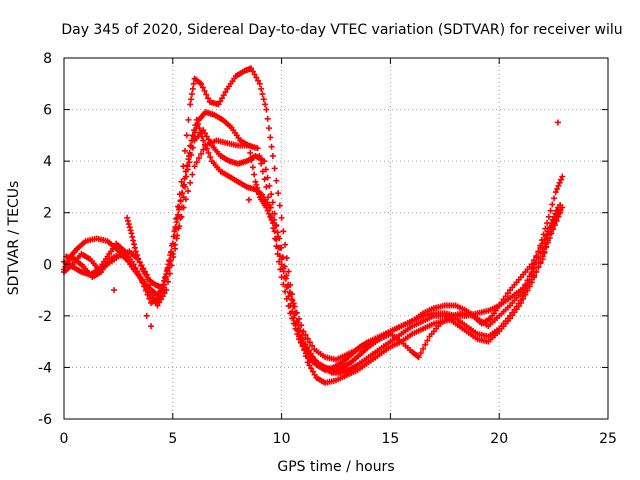  I want to click on x-tick-label: 0, so click(64, 439).